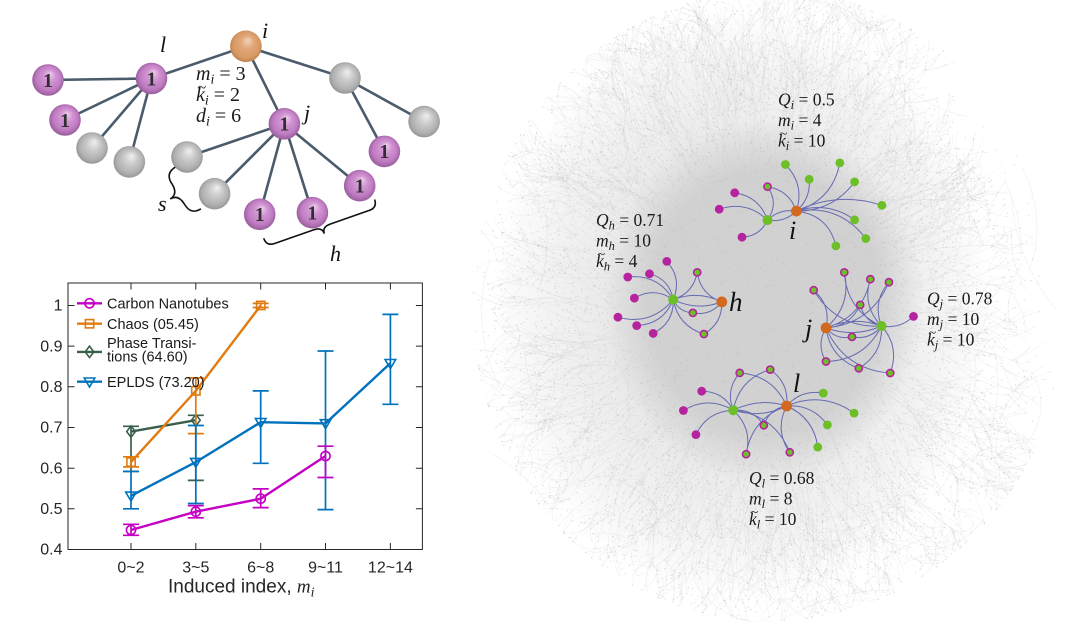 This screenshot has width=1071, height=627. What do you see at coordinates (162, 203) in the screenshot?
I see `svg-text: s` at bounding box center [162, 203].